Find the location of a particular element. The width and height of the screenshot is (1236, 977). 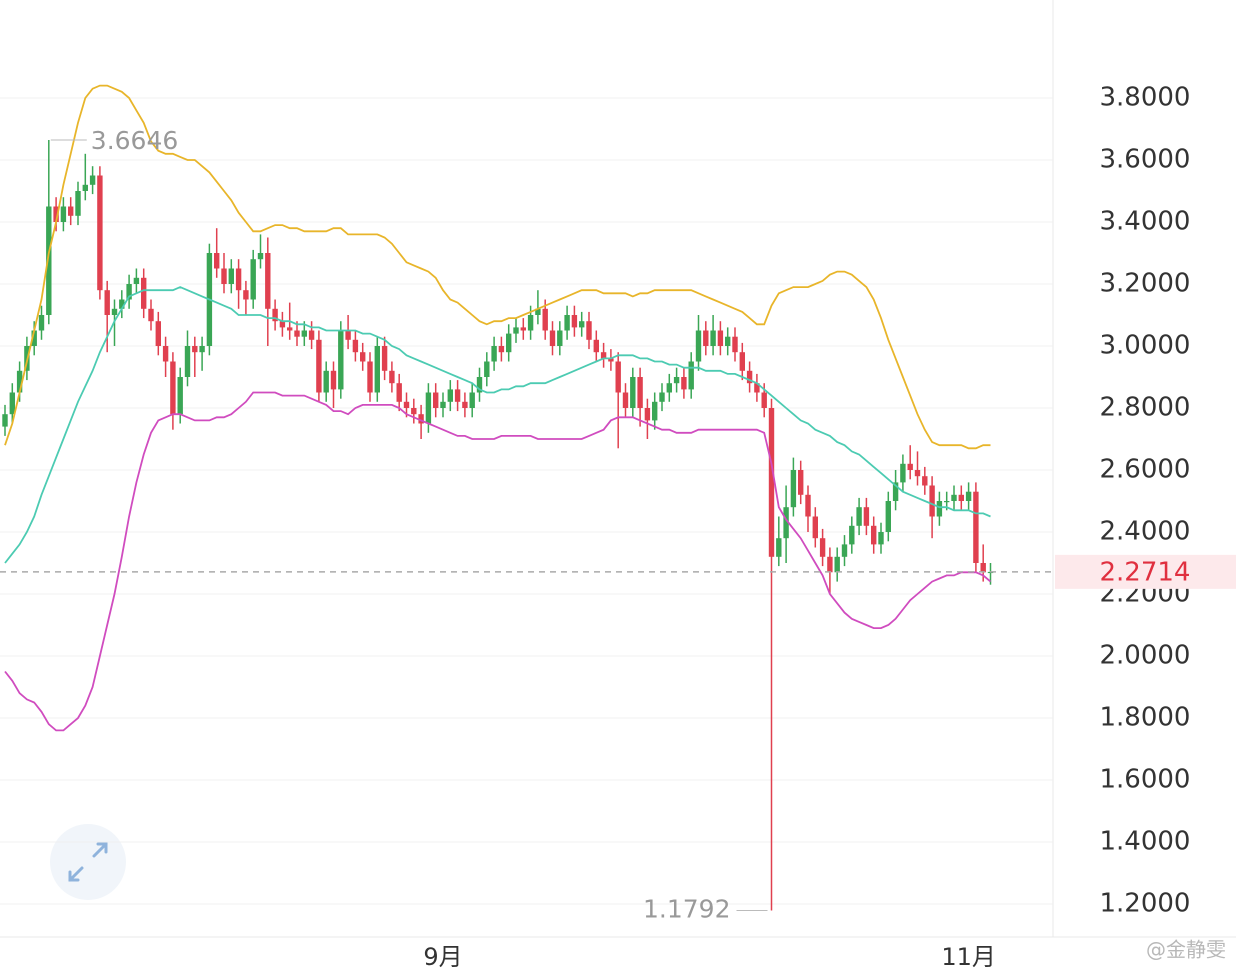

max-annotation: 3.6646 is located at coordinates (134, 140).